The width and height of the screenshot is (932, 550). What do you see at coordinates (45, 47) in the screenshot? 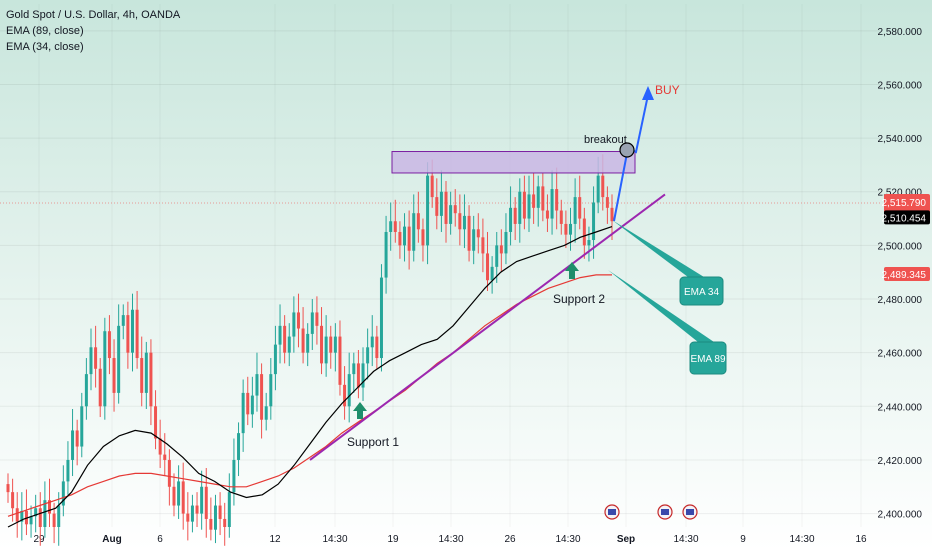
I see `ema34-legend: EMA (34, close)` at bounding box center [45, 47].